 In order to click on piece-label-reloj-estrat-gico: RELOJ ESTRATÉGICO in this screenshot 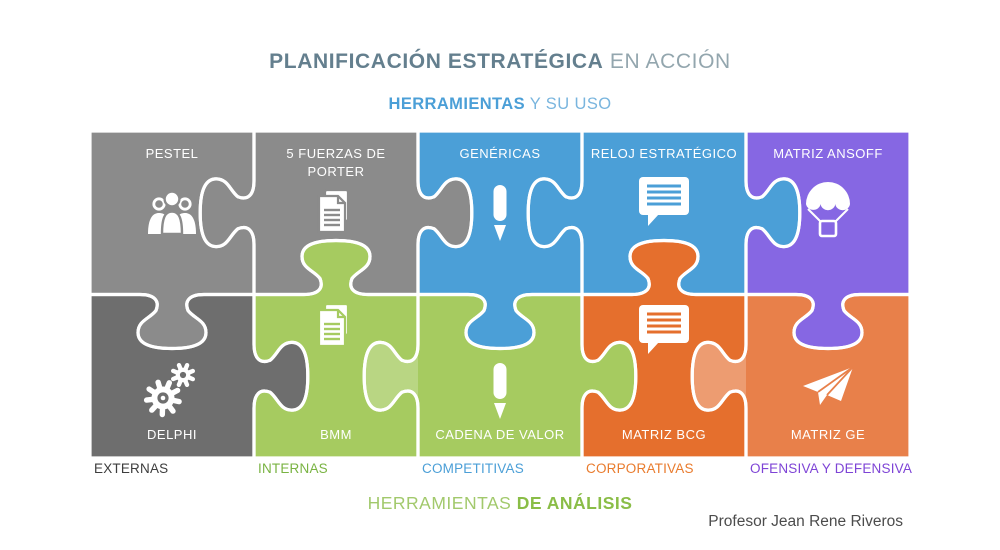, I will do `click(664, 153)`.